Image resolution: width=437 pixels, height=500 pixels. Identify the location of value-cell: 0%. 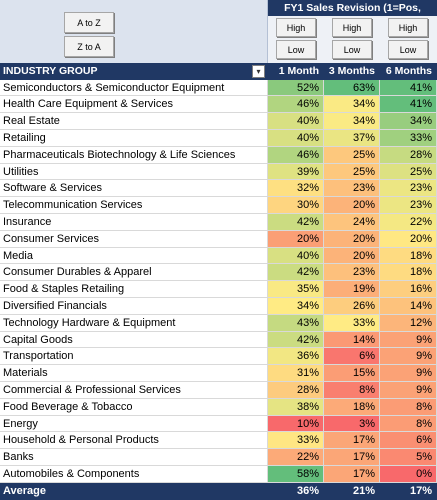
(408, 474).